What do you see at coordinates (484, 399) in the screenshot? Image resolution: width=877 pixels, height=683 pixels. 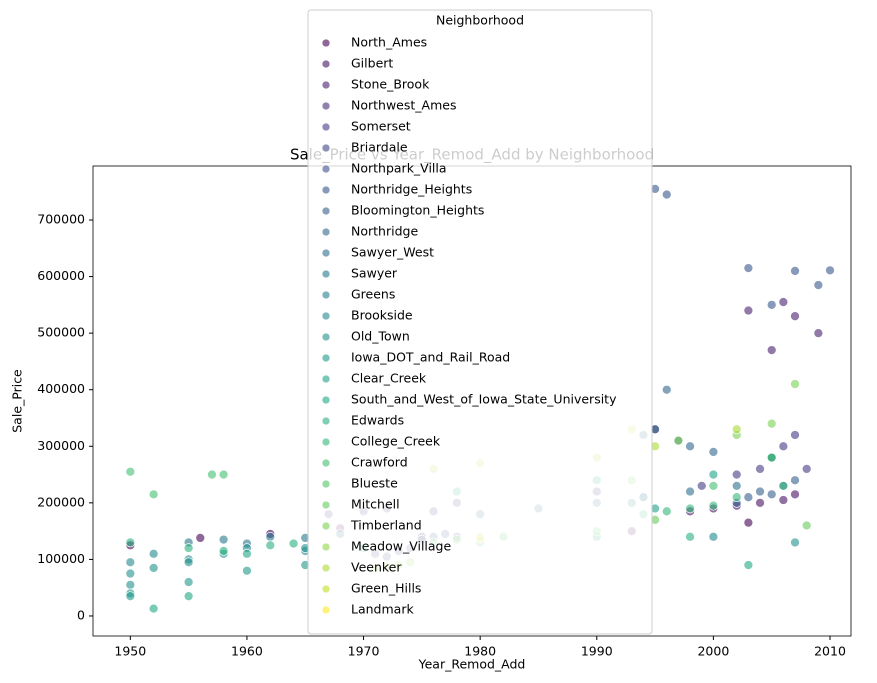 I see `legend-label: South_and_West_of_Iowa_State_University` at bounding box center [484, 399].